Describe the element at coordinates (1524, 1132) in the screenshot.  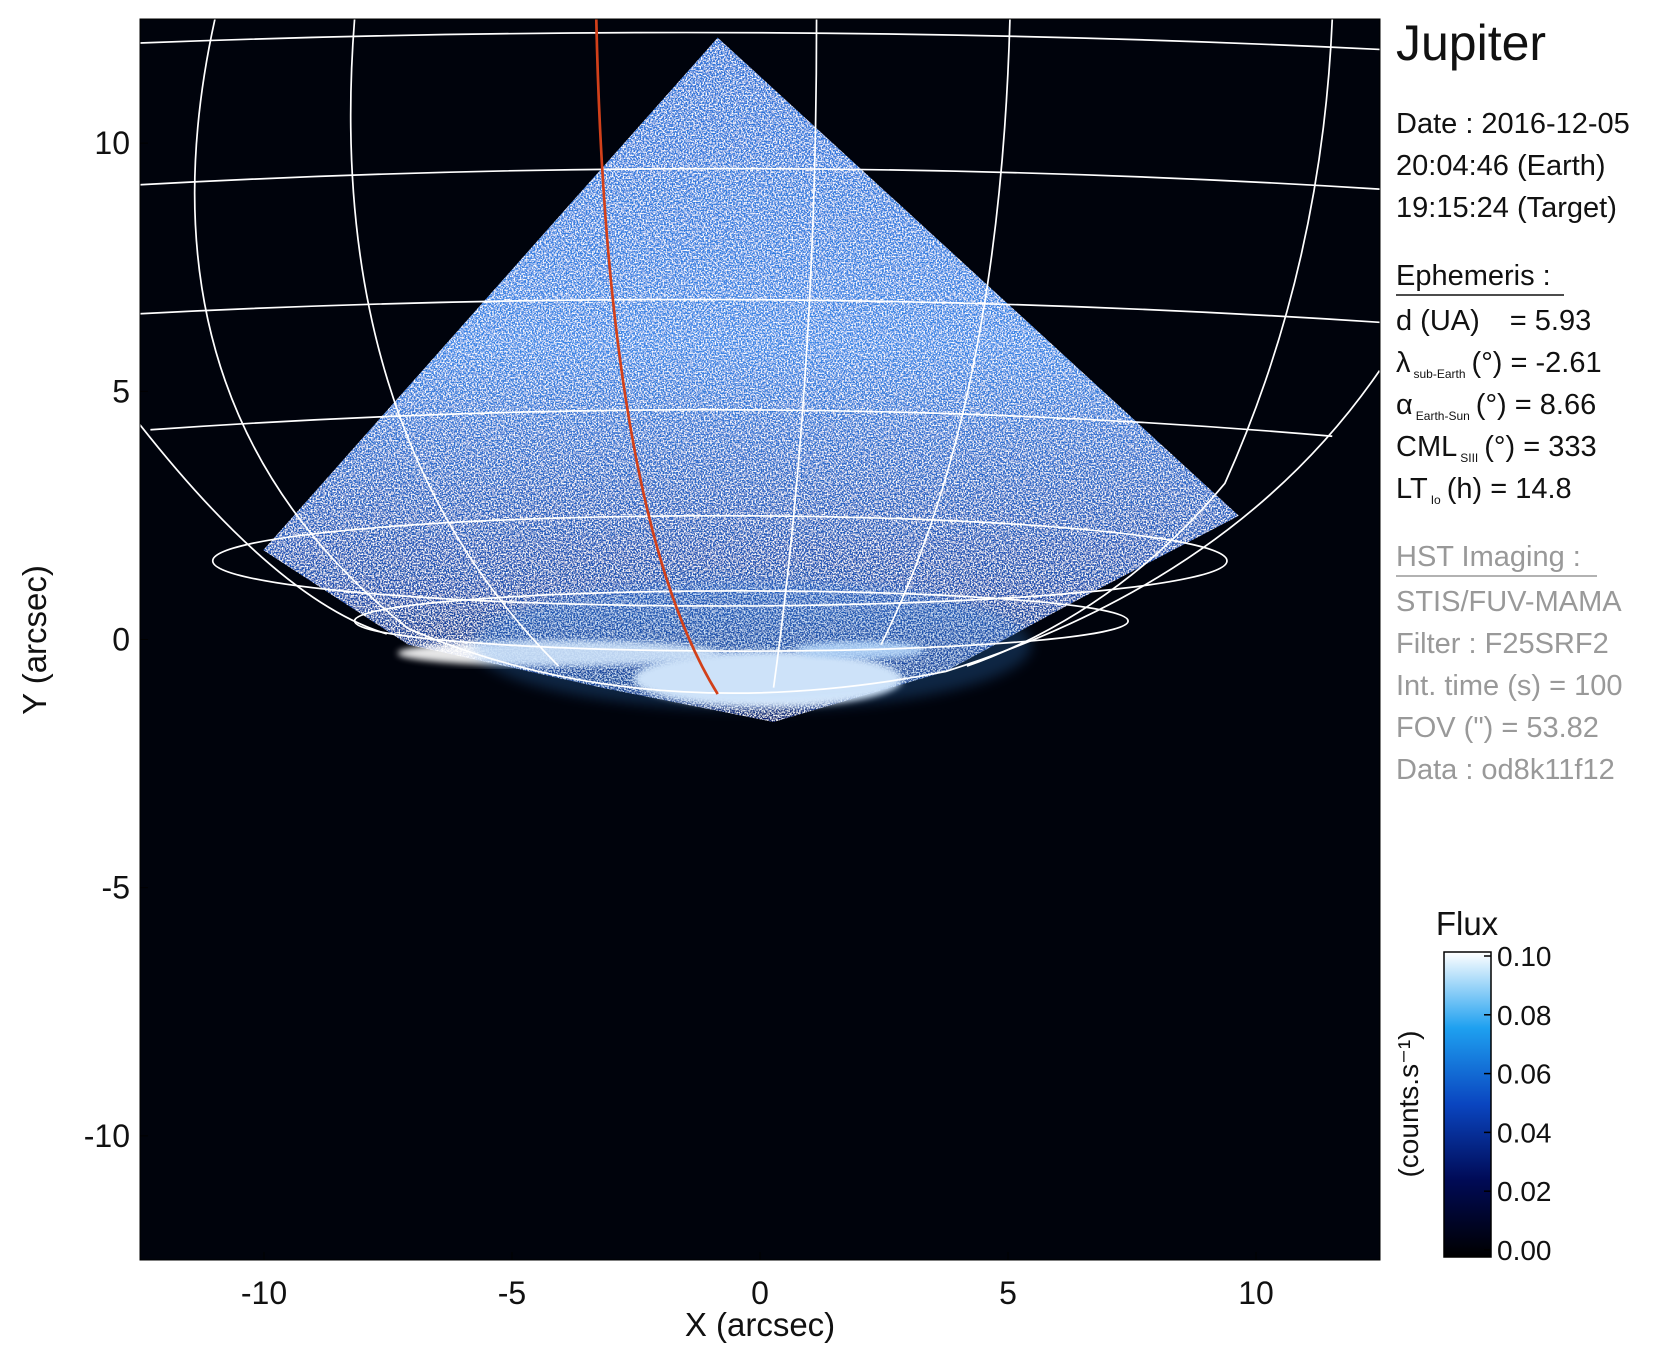
I see `colorbar-tick-label: 0.04` at that location.